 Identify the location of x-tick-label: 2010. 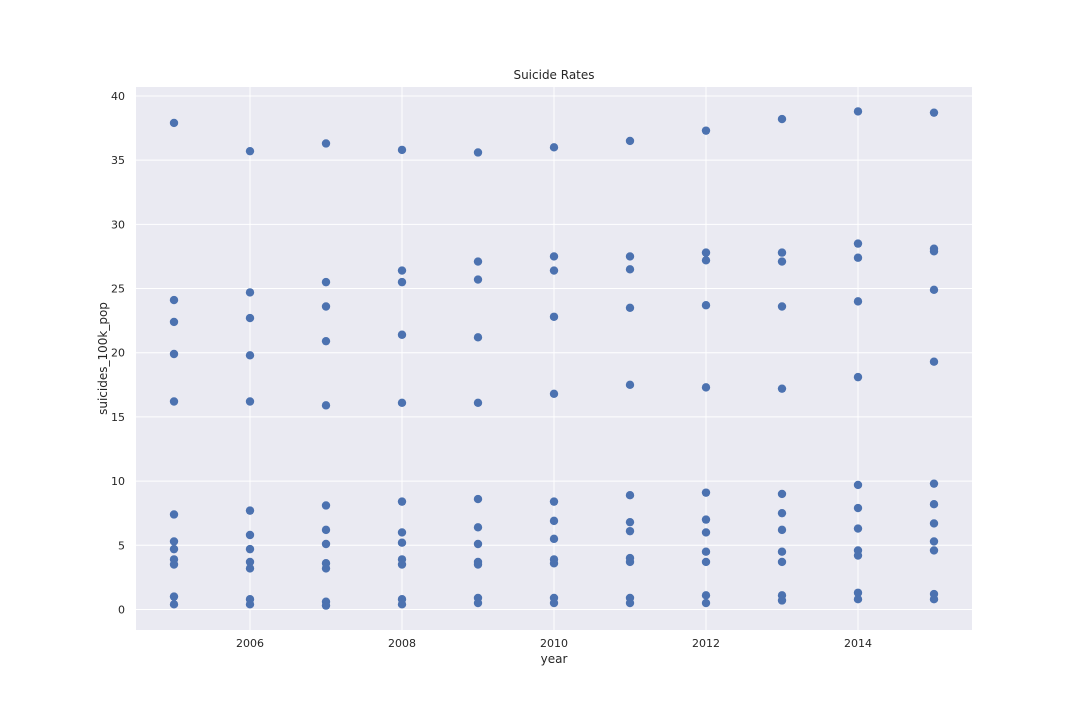
(554, 643).